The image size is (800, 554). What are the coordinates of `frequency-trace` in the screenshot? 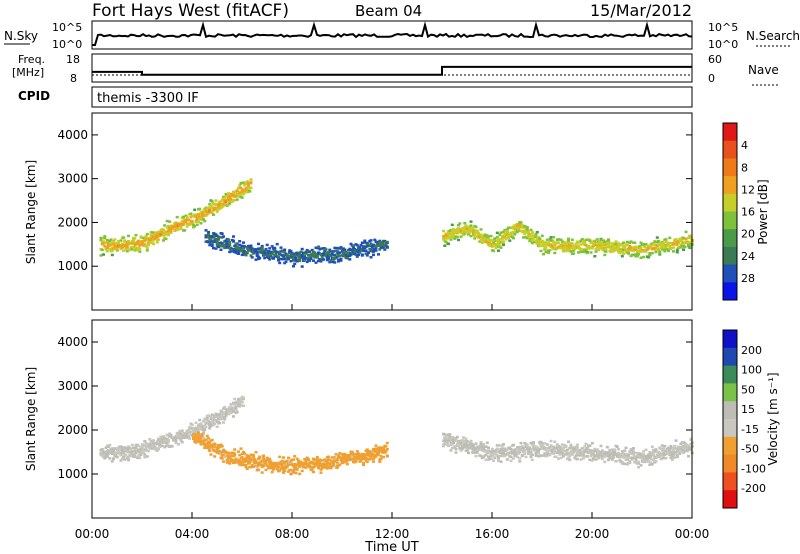 It's located at (392, 70).